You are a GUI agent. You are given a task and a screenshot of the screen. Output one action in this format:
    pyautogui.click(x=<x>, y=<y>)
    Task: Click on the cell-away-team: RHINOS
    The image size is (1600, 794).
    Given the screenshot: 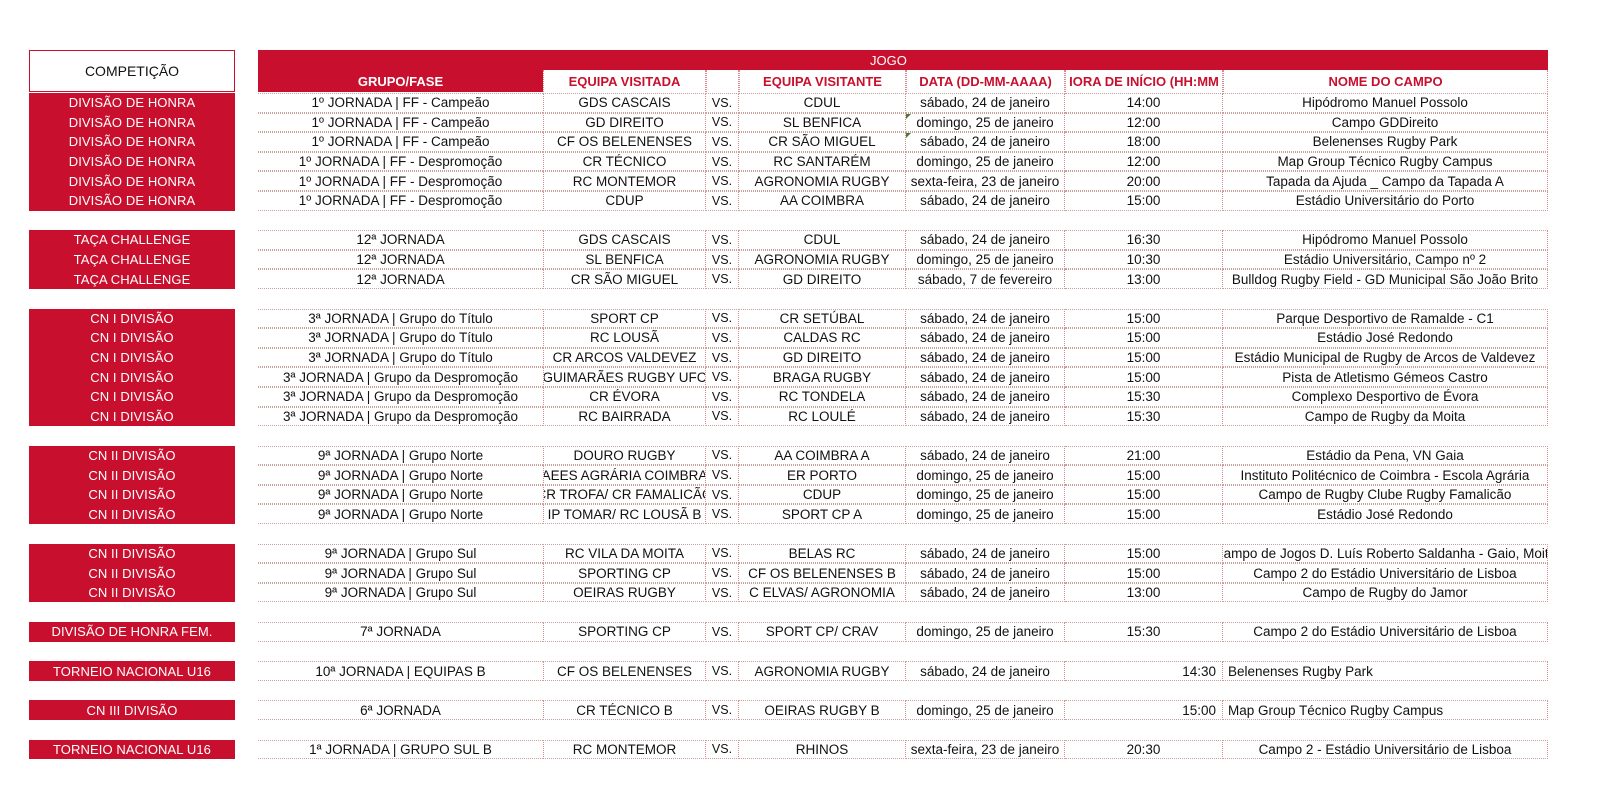 What is the action you would take?
    pyautogui.click(x=822, y=749)
    